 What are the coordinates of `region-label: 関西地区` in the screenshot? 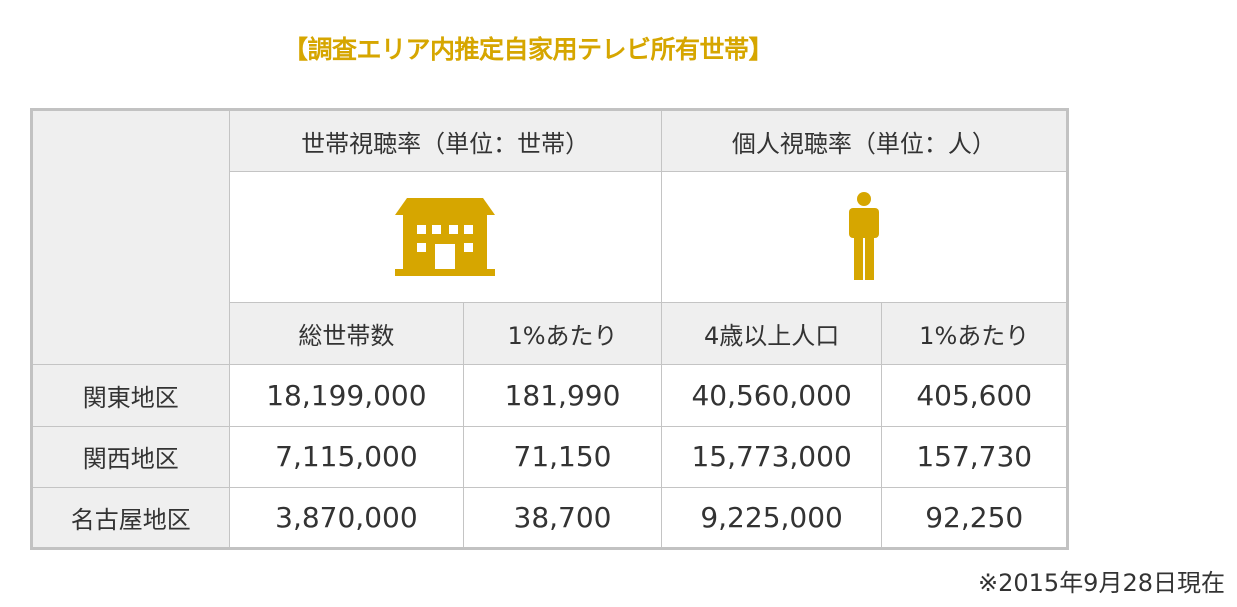 It's located at (130, 456).